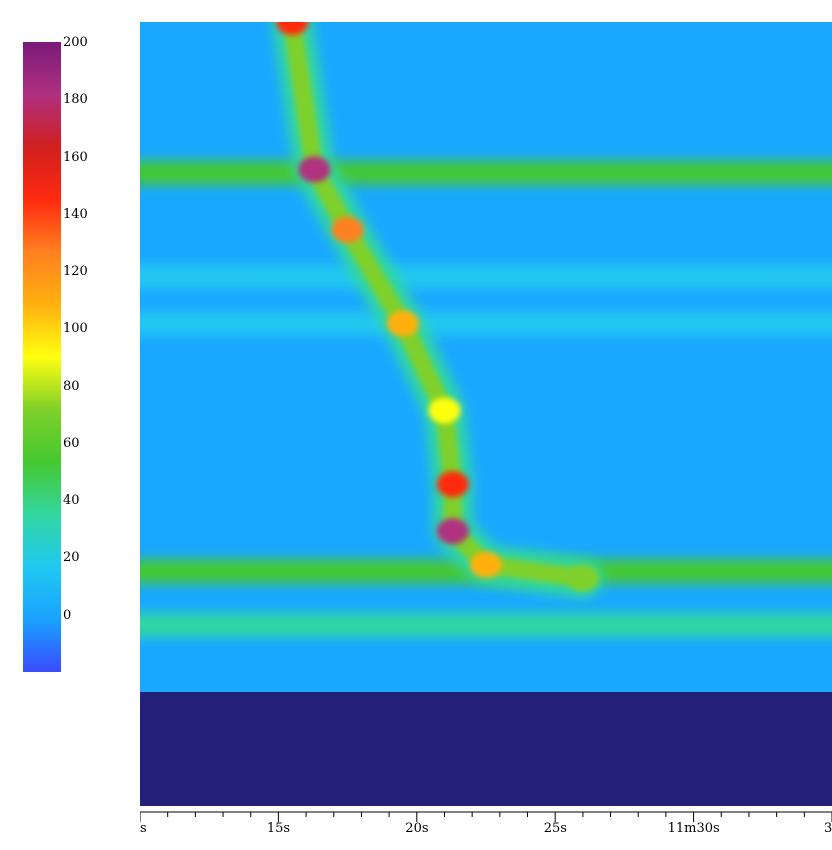 The height and width of the screenshot is (850, 832). Describe the element at coordinates (555, 828) in the screenshot. I see `time-tick-label: 25s` at that location.